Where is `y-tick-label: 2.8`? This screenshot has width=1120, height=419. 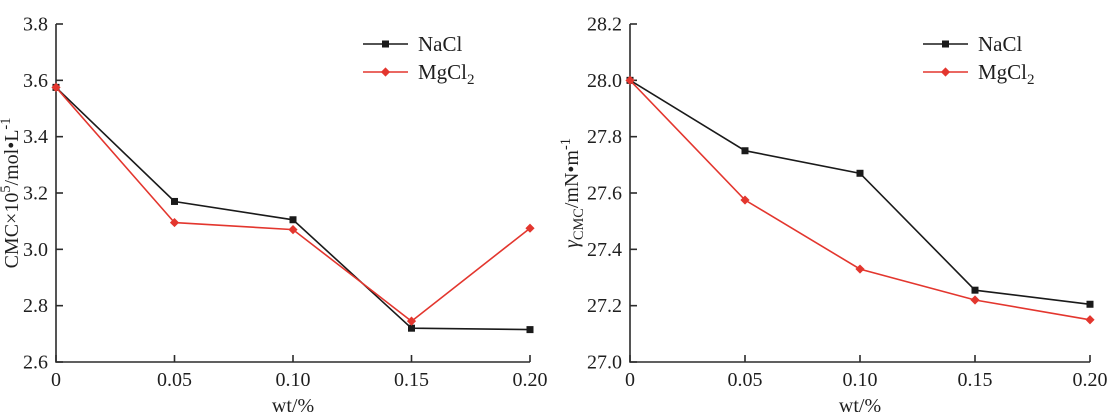
y-tick-label: 2.8 is located at coordinates (35, 306).